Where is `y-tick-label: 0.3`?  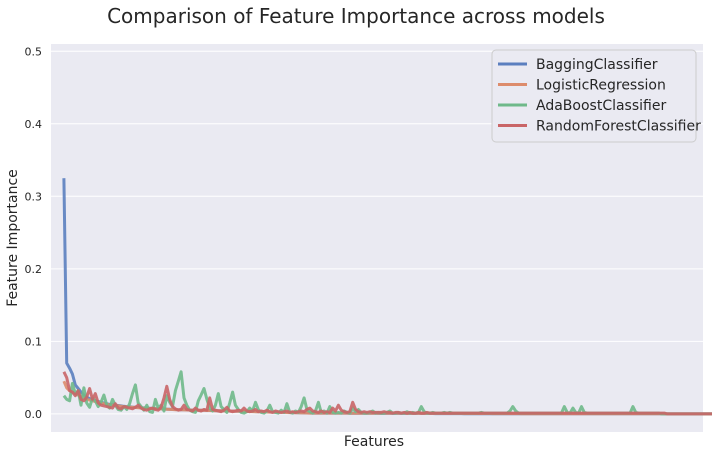 y-tick-label: 0.3 is located at coordinates (34, 196).